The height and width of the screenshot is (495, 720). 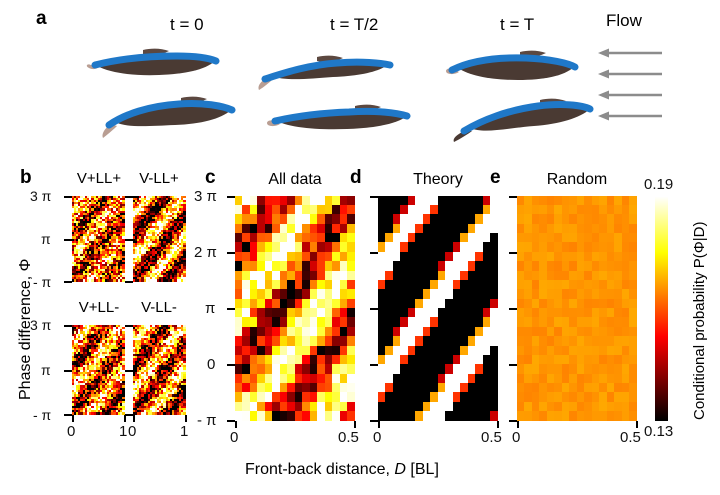 What do you see at coordinates (25, 337) in the screenshot?
I see `y-axis-label-main: Phase difference,` at bounding box center [25, 337].